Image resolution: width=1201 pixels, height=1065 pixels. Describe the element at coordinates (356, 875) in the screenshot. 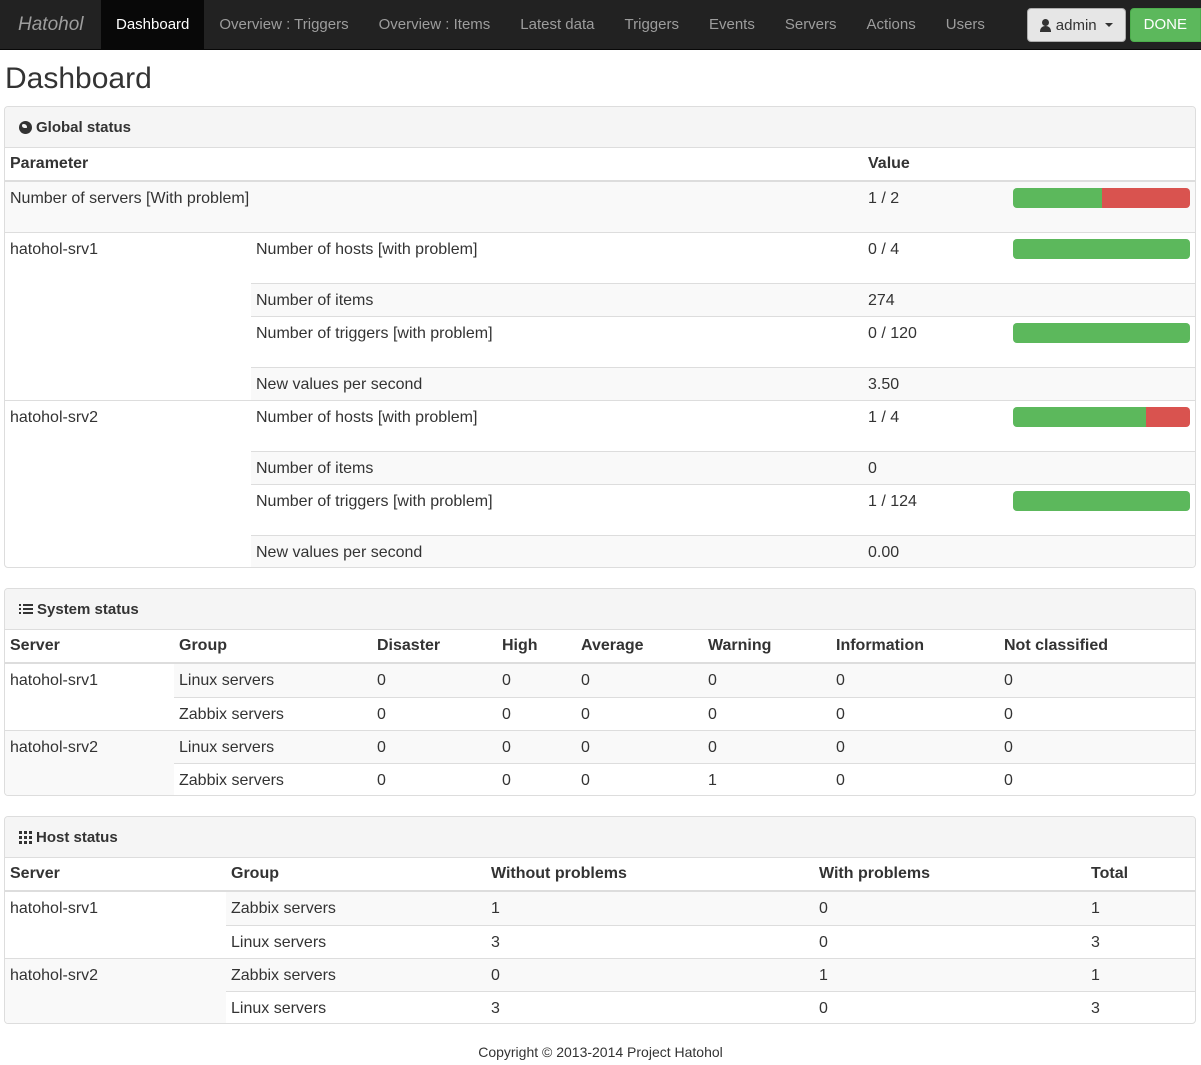

I see `col-group: Group` at that location.